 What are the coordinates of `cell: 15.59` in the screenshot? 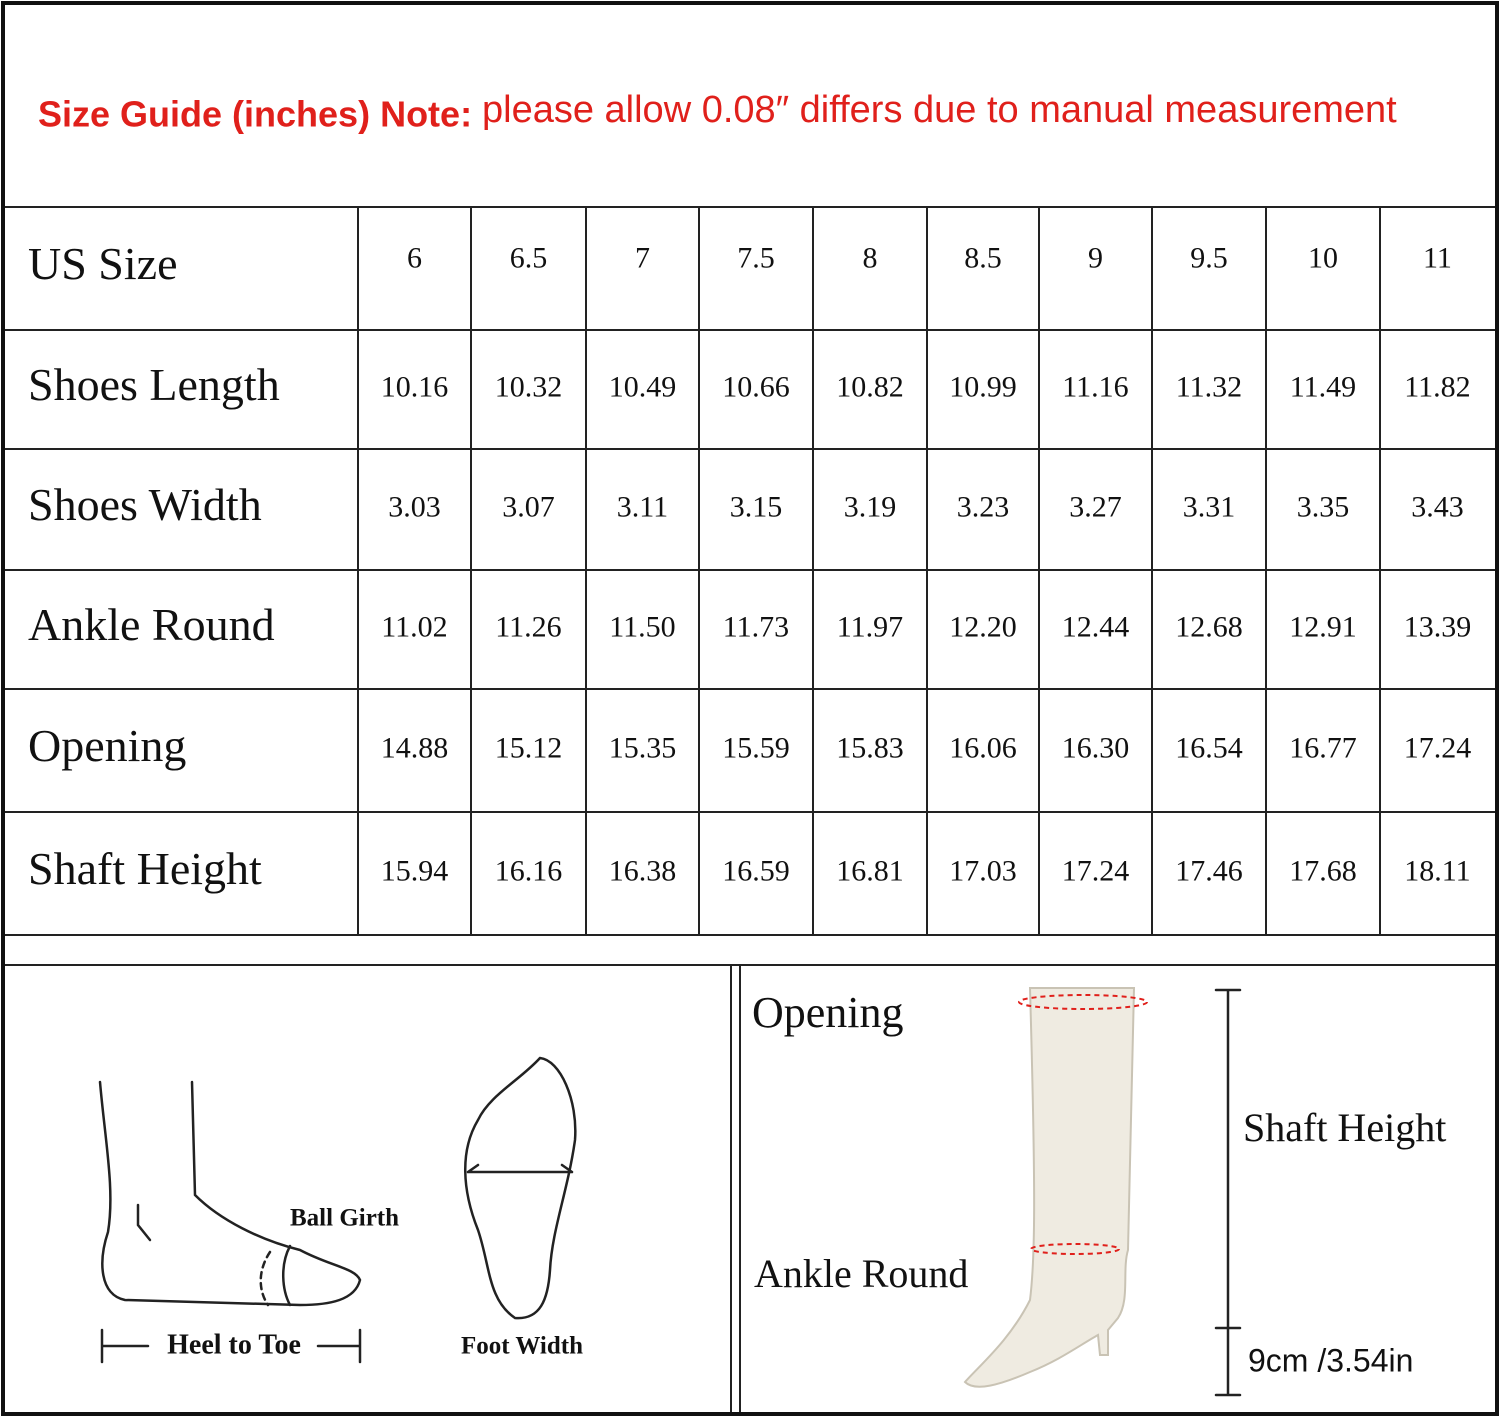 It's located at (756, 747).